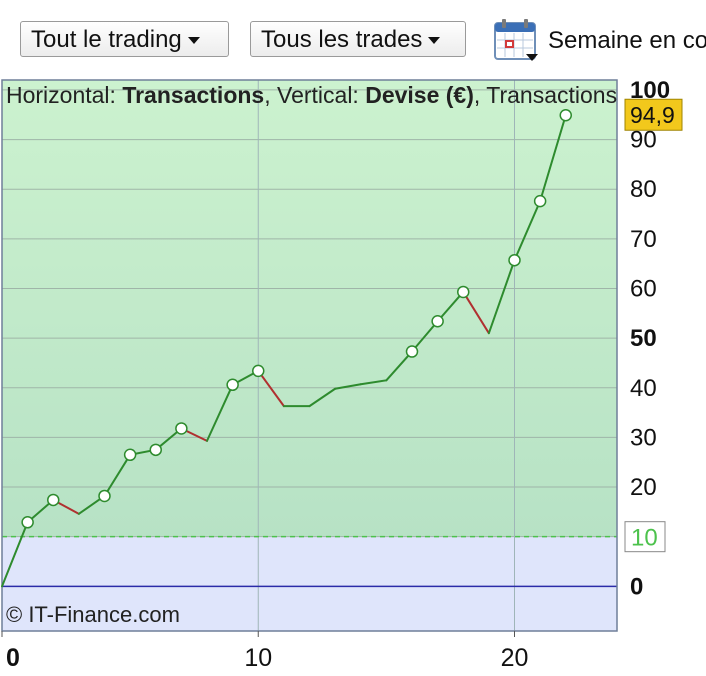 The height and width of the screenshot is (676, 706). I want to click on last-value-label: 94,9, so click(652, 115).